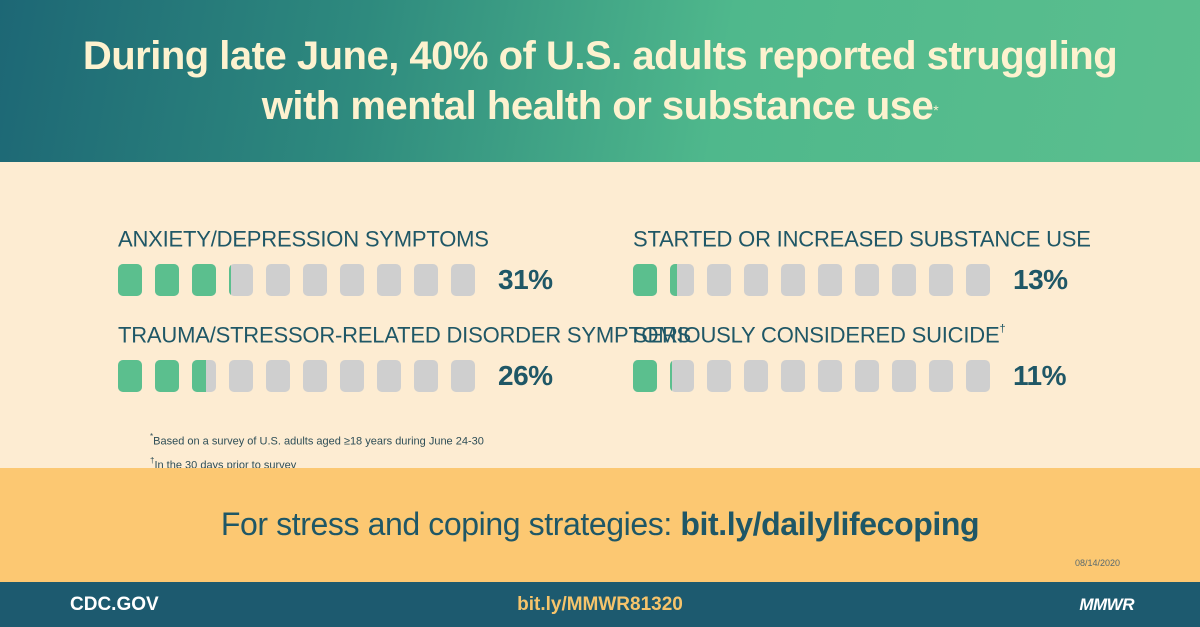  Describe the element at coordinates (152, 460) in the screenshot. I see `footnote-mark: †` at that location.